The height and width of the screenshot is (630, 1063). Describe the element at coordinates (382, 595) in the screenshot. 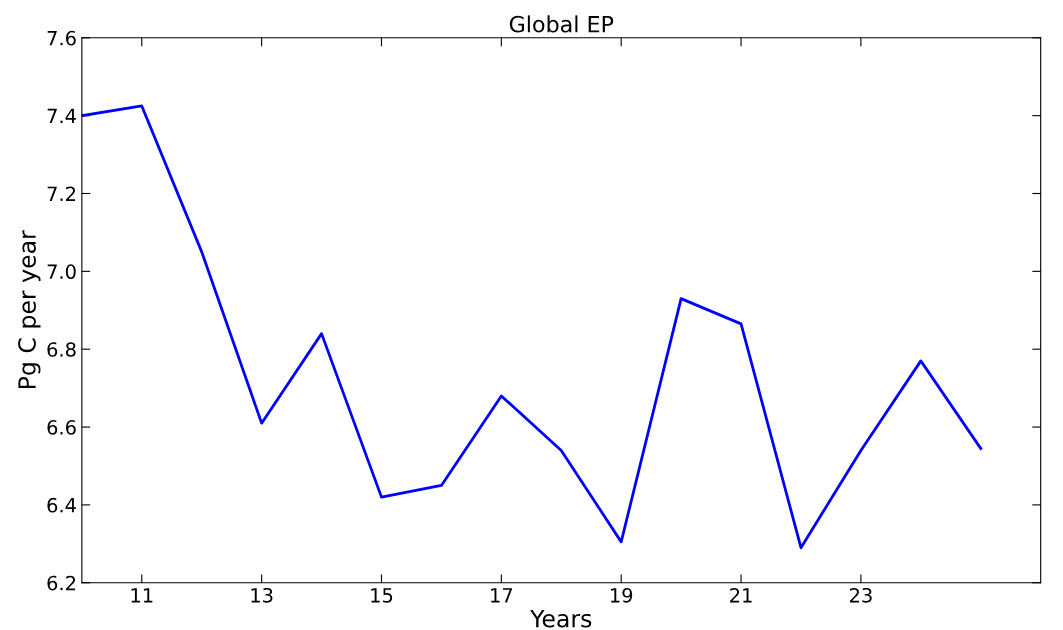

I see `x-tick-label: 15` at that location.